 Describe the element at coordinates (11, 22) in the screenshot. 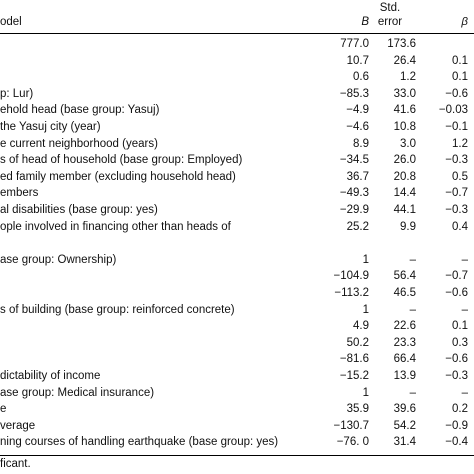

I see `header-model: odel` at that location.